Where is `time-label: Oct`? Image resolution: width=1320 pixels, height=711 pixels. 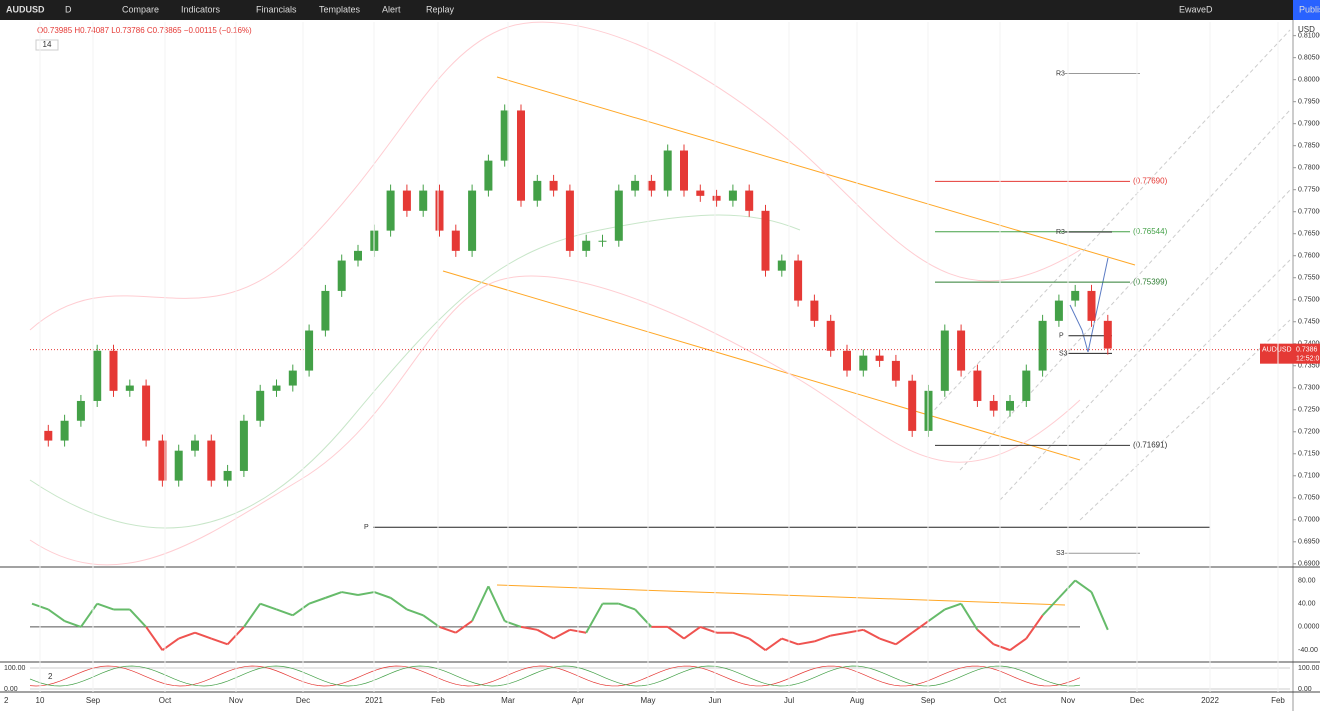 time-label: Oct is located at coordinates (165, 700).